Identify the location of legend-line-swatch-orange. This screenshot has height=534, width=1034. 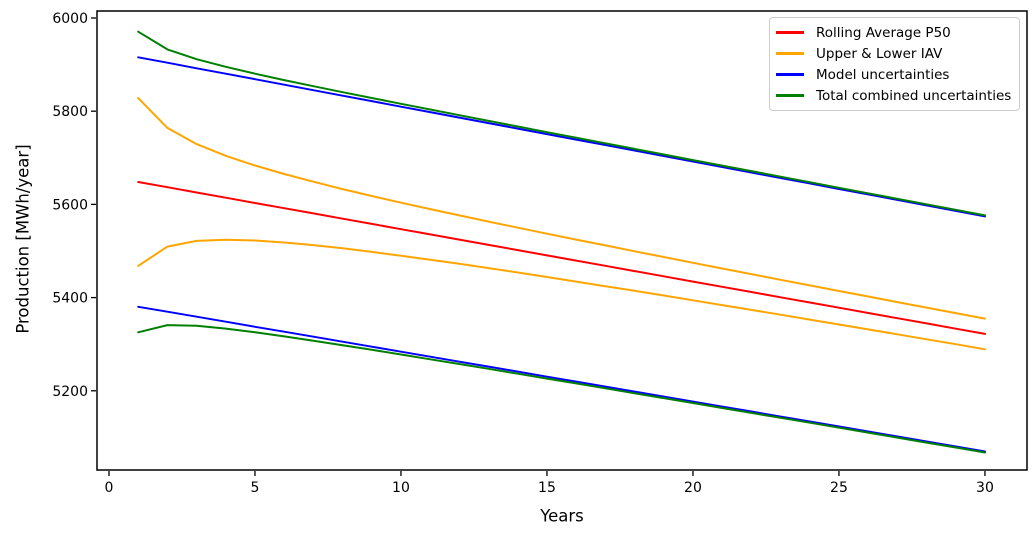
(790, 53).